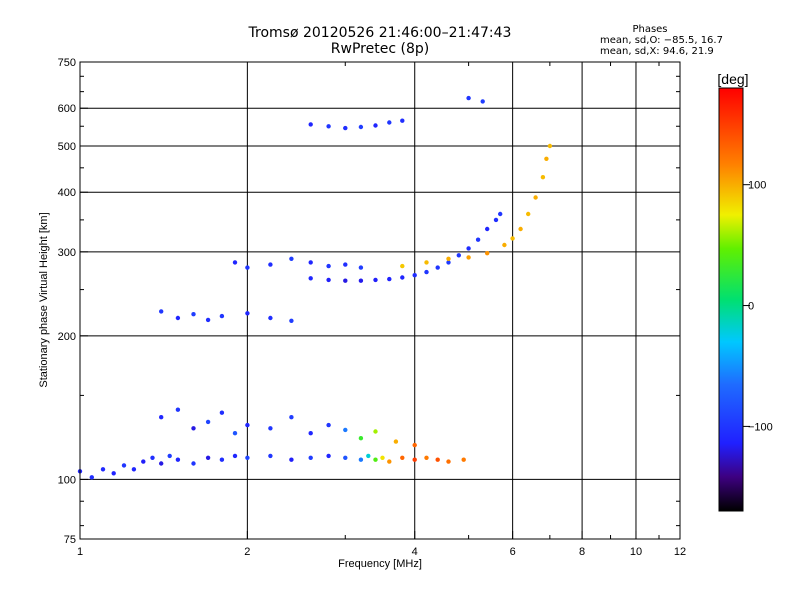 Image resolution: width=800 pixels, height=600 pixels. I want to click on colorbar-label: [deg], so click(732, 79).